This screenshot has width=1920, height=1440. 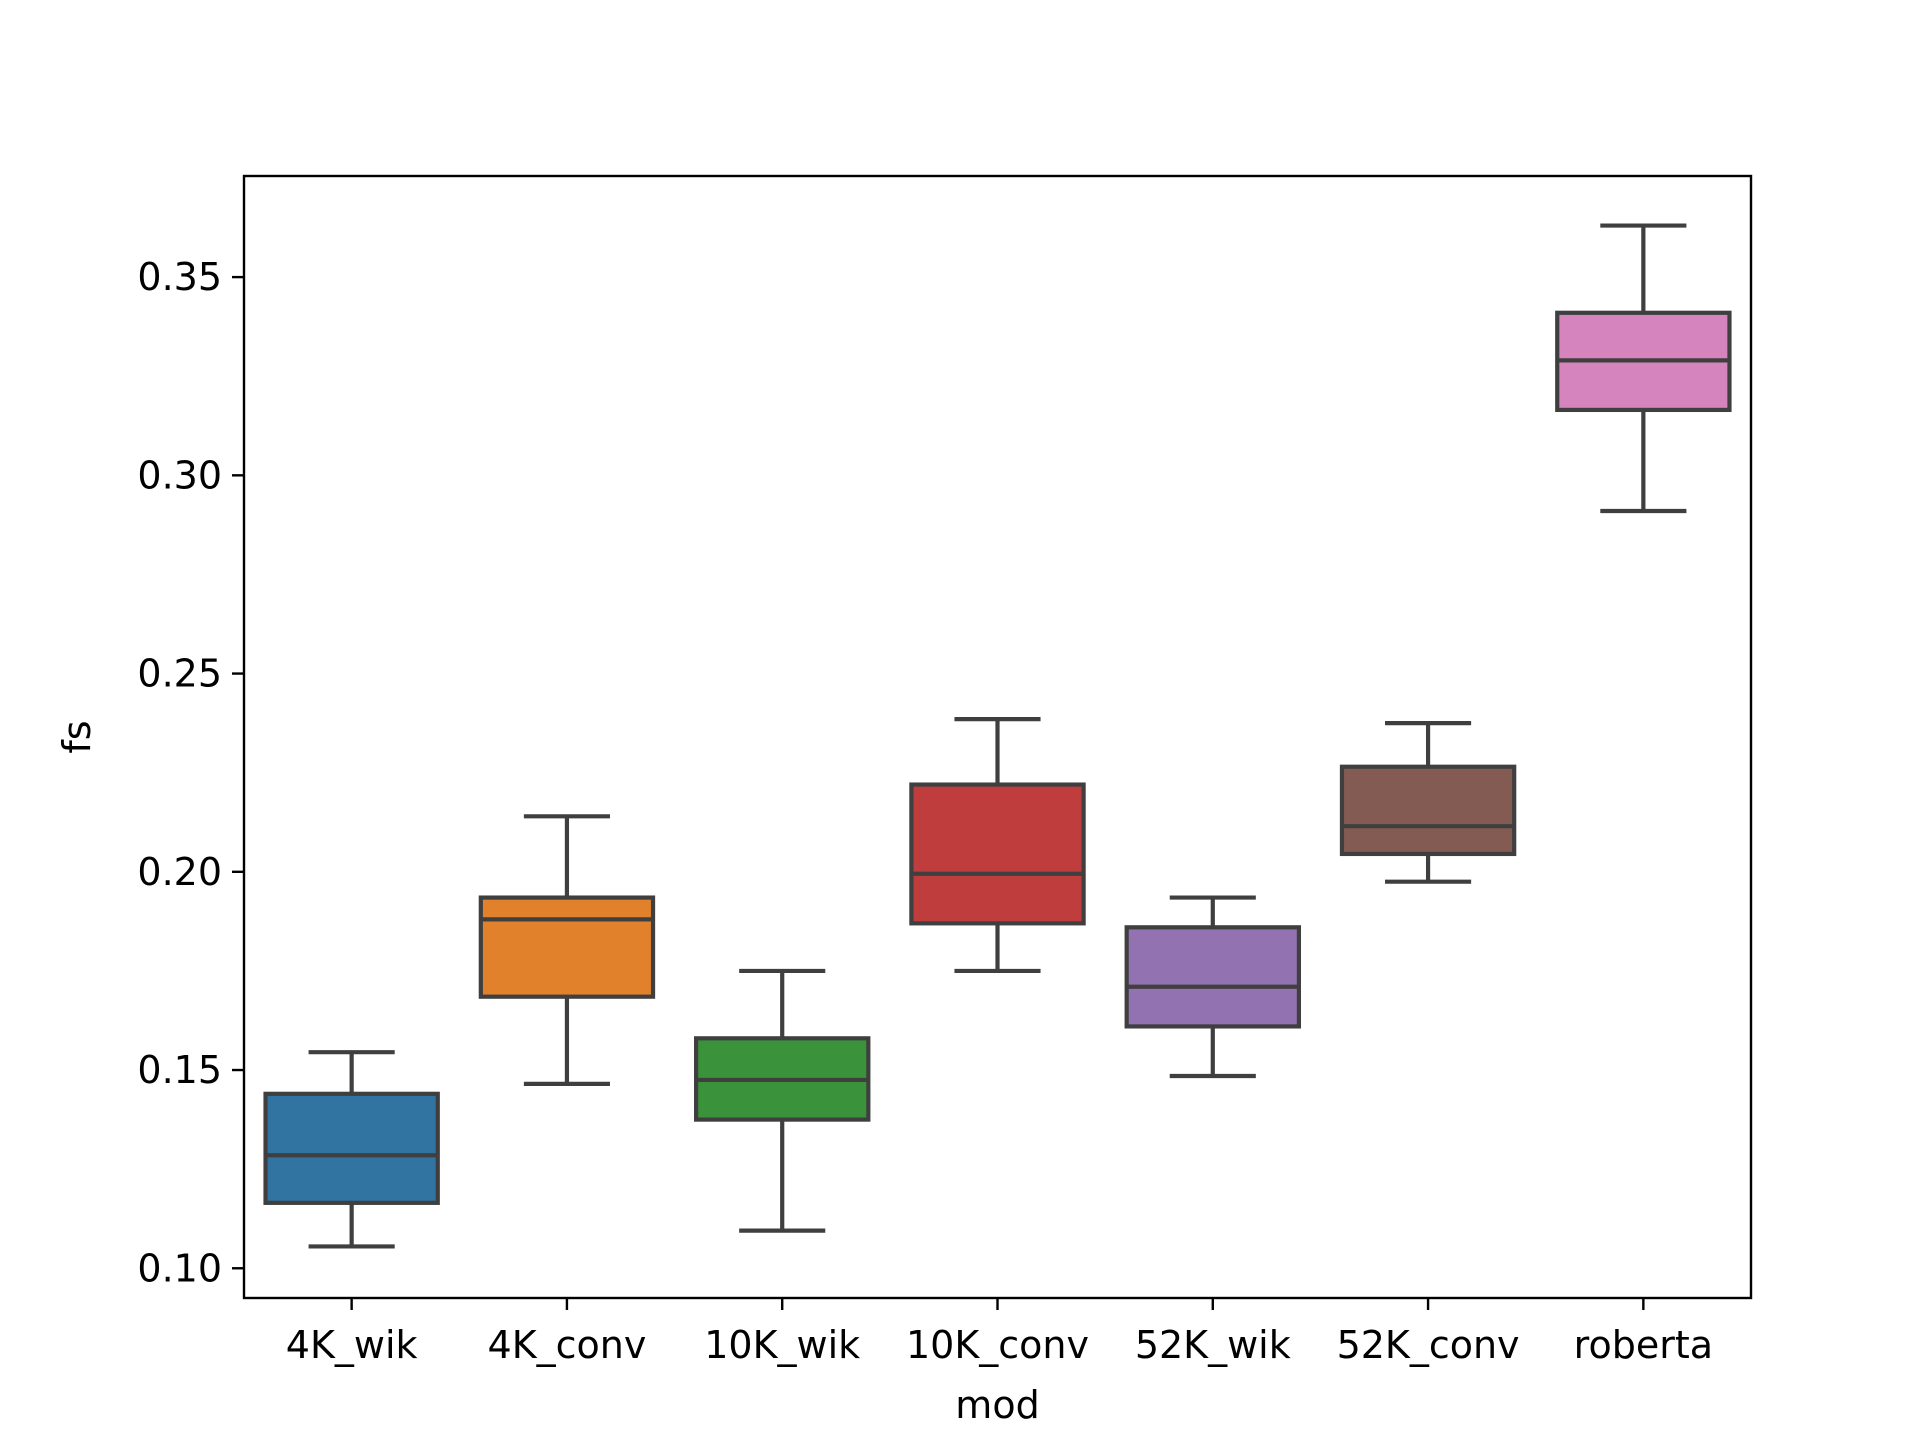 What do you see at coordinates (179, 1070) in the screenshot?
I see `y-tick-label: 0.15` at bounding box center [179, 1070].